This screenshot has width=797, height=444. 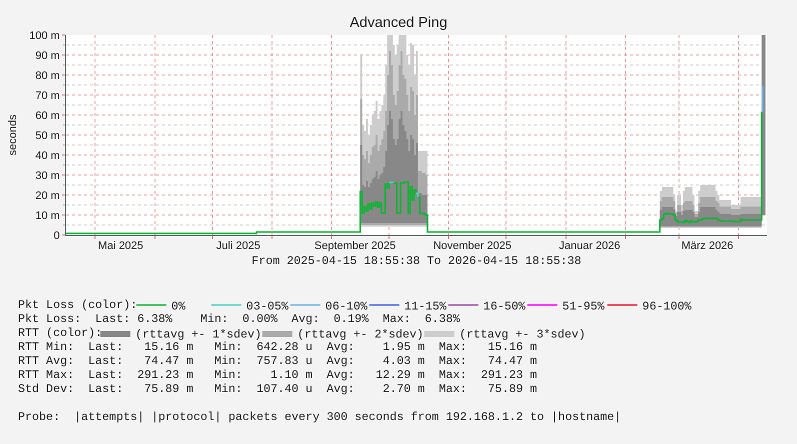 I want to click on text: RTT Min: Last: 15.16 m Min: 642.28 u Avg: 1.95 m Max: 15.16 m, so click(x=278, y=347).